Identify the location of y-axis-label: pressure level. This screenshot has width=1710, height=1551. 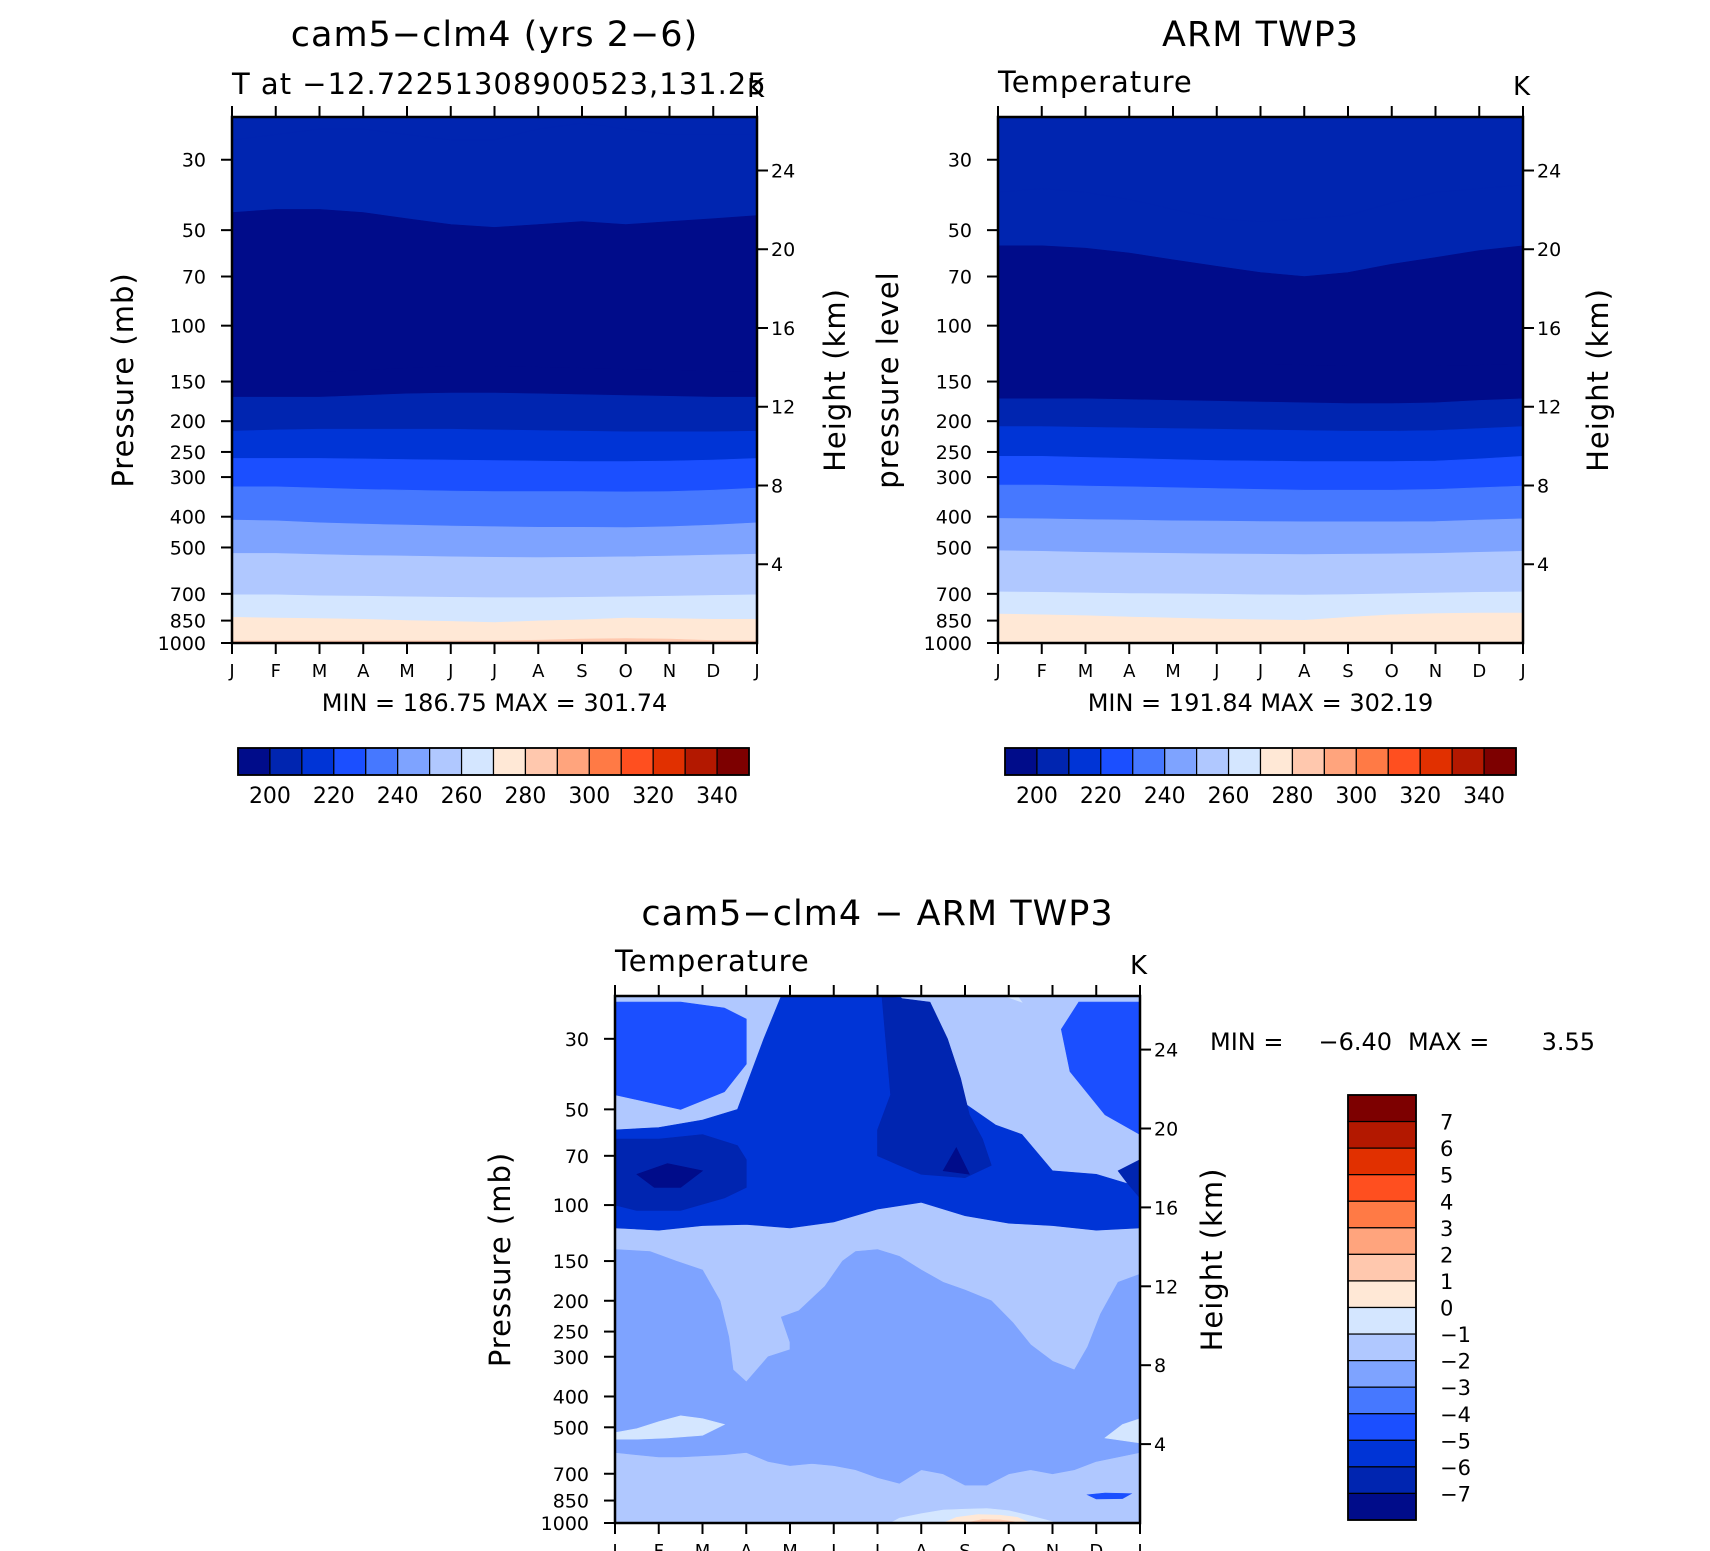
(888, 379).